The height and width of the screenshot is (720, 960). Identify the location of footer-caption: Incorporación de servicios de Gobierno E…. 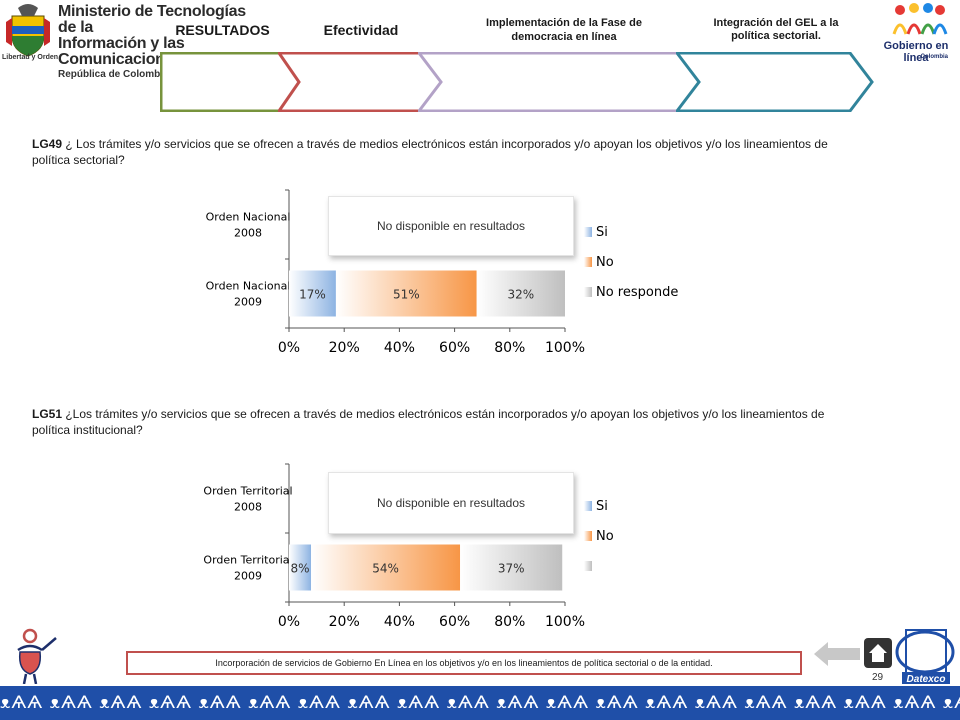
(464, 663).